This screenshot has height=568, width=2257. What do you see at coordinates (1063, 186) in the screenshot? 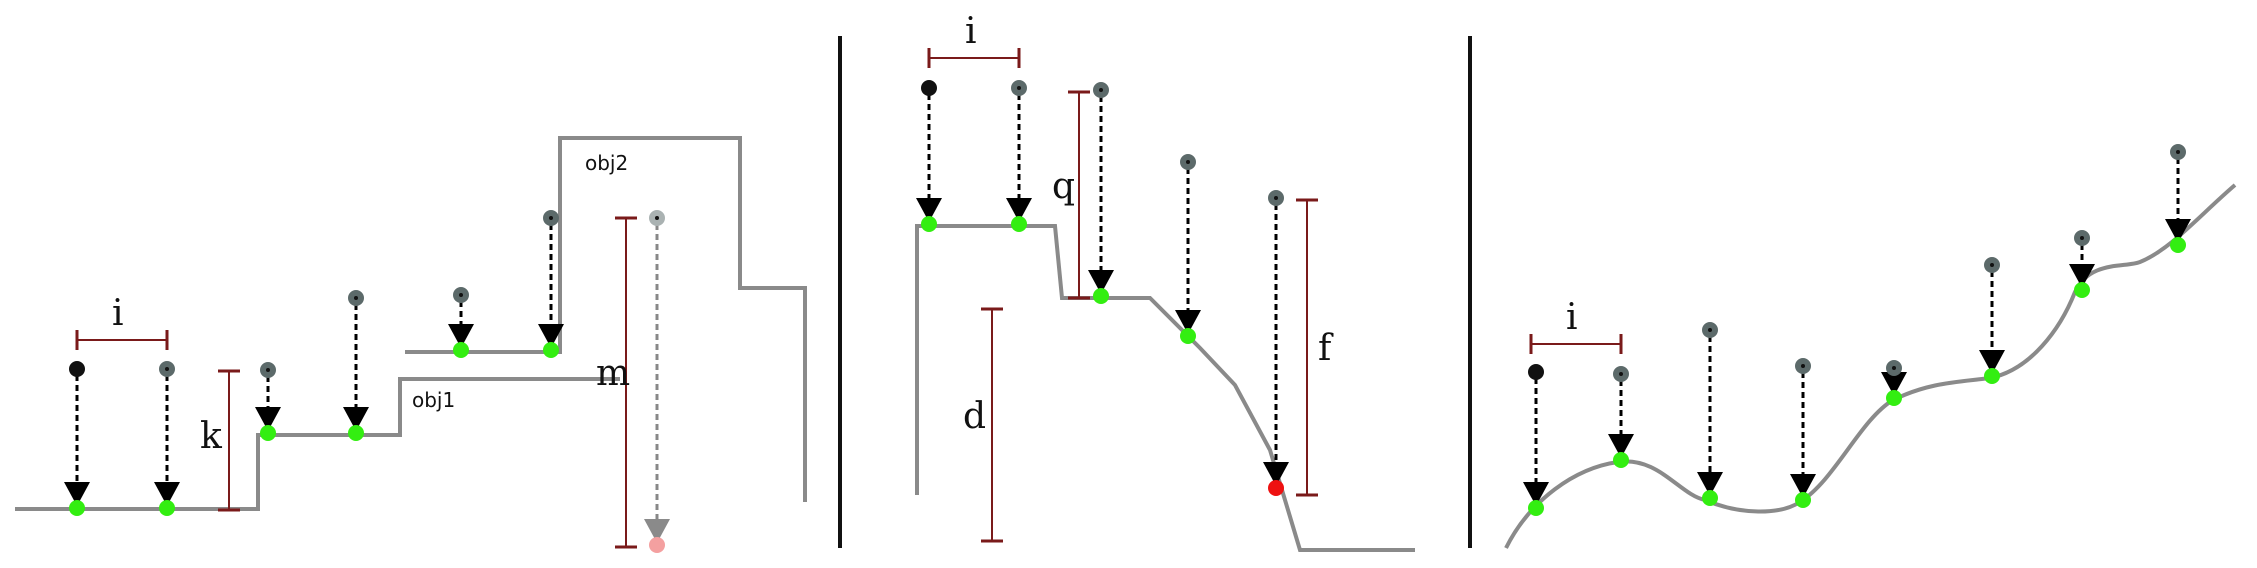
I see `label-q: q` at bounding box center [1063, 186].